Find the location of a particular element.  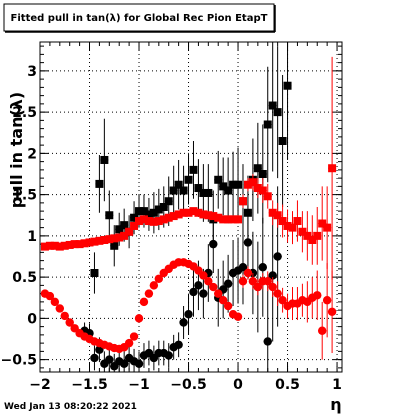

y-tick-label: 2.5 is located at coordinates (24, 113).